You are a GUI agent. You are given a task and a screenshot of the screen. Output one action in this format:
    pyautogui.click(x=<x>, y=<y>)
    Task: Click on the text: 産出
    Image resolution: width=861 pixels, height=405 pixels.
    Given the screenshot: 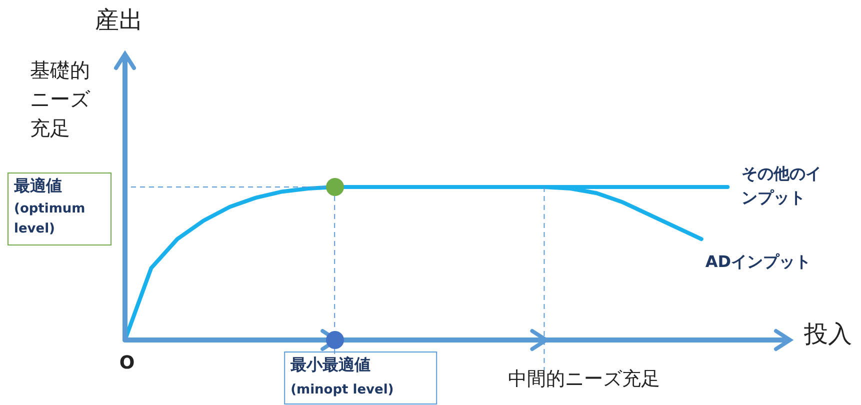 What is the action you would take?
    pyautogui.click(x=119, y=20)
    